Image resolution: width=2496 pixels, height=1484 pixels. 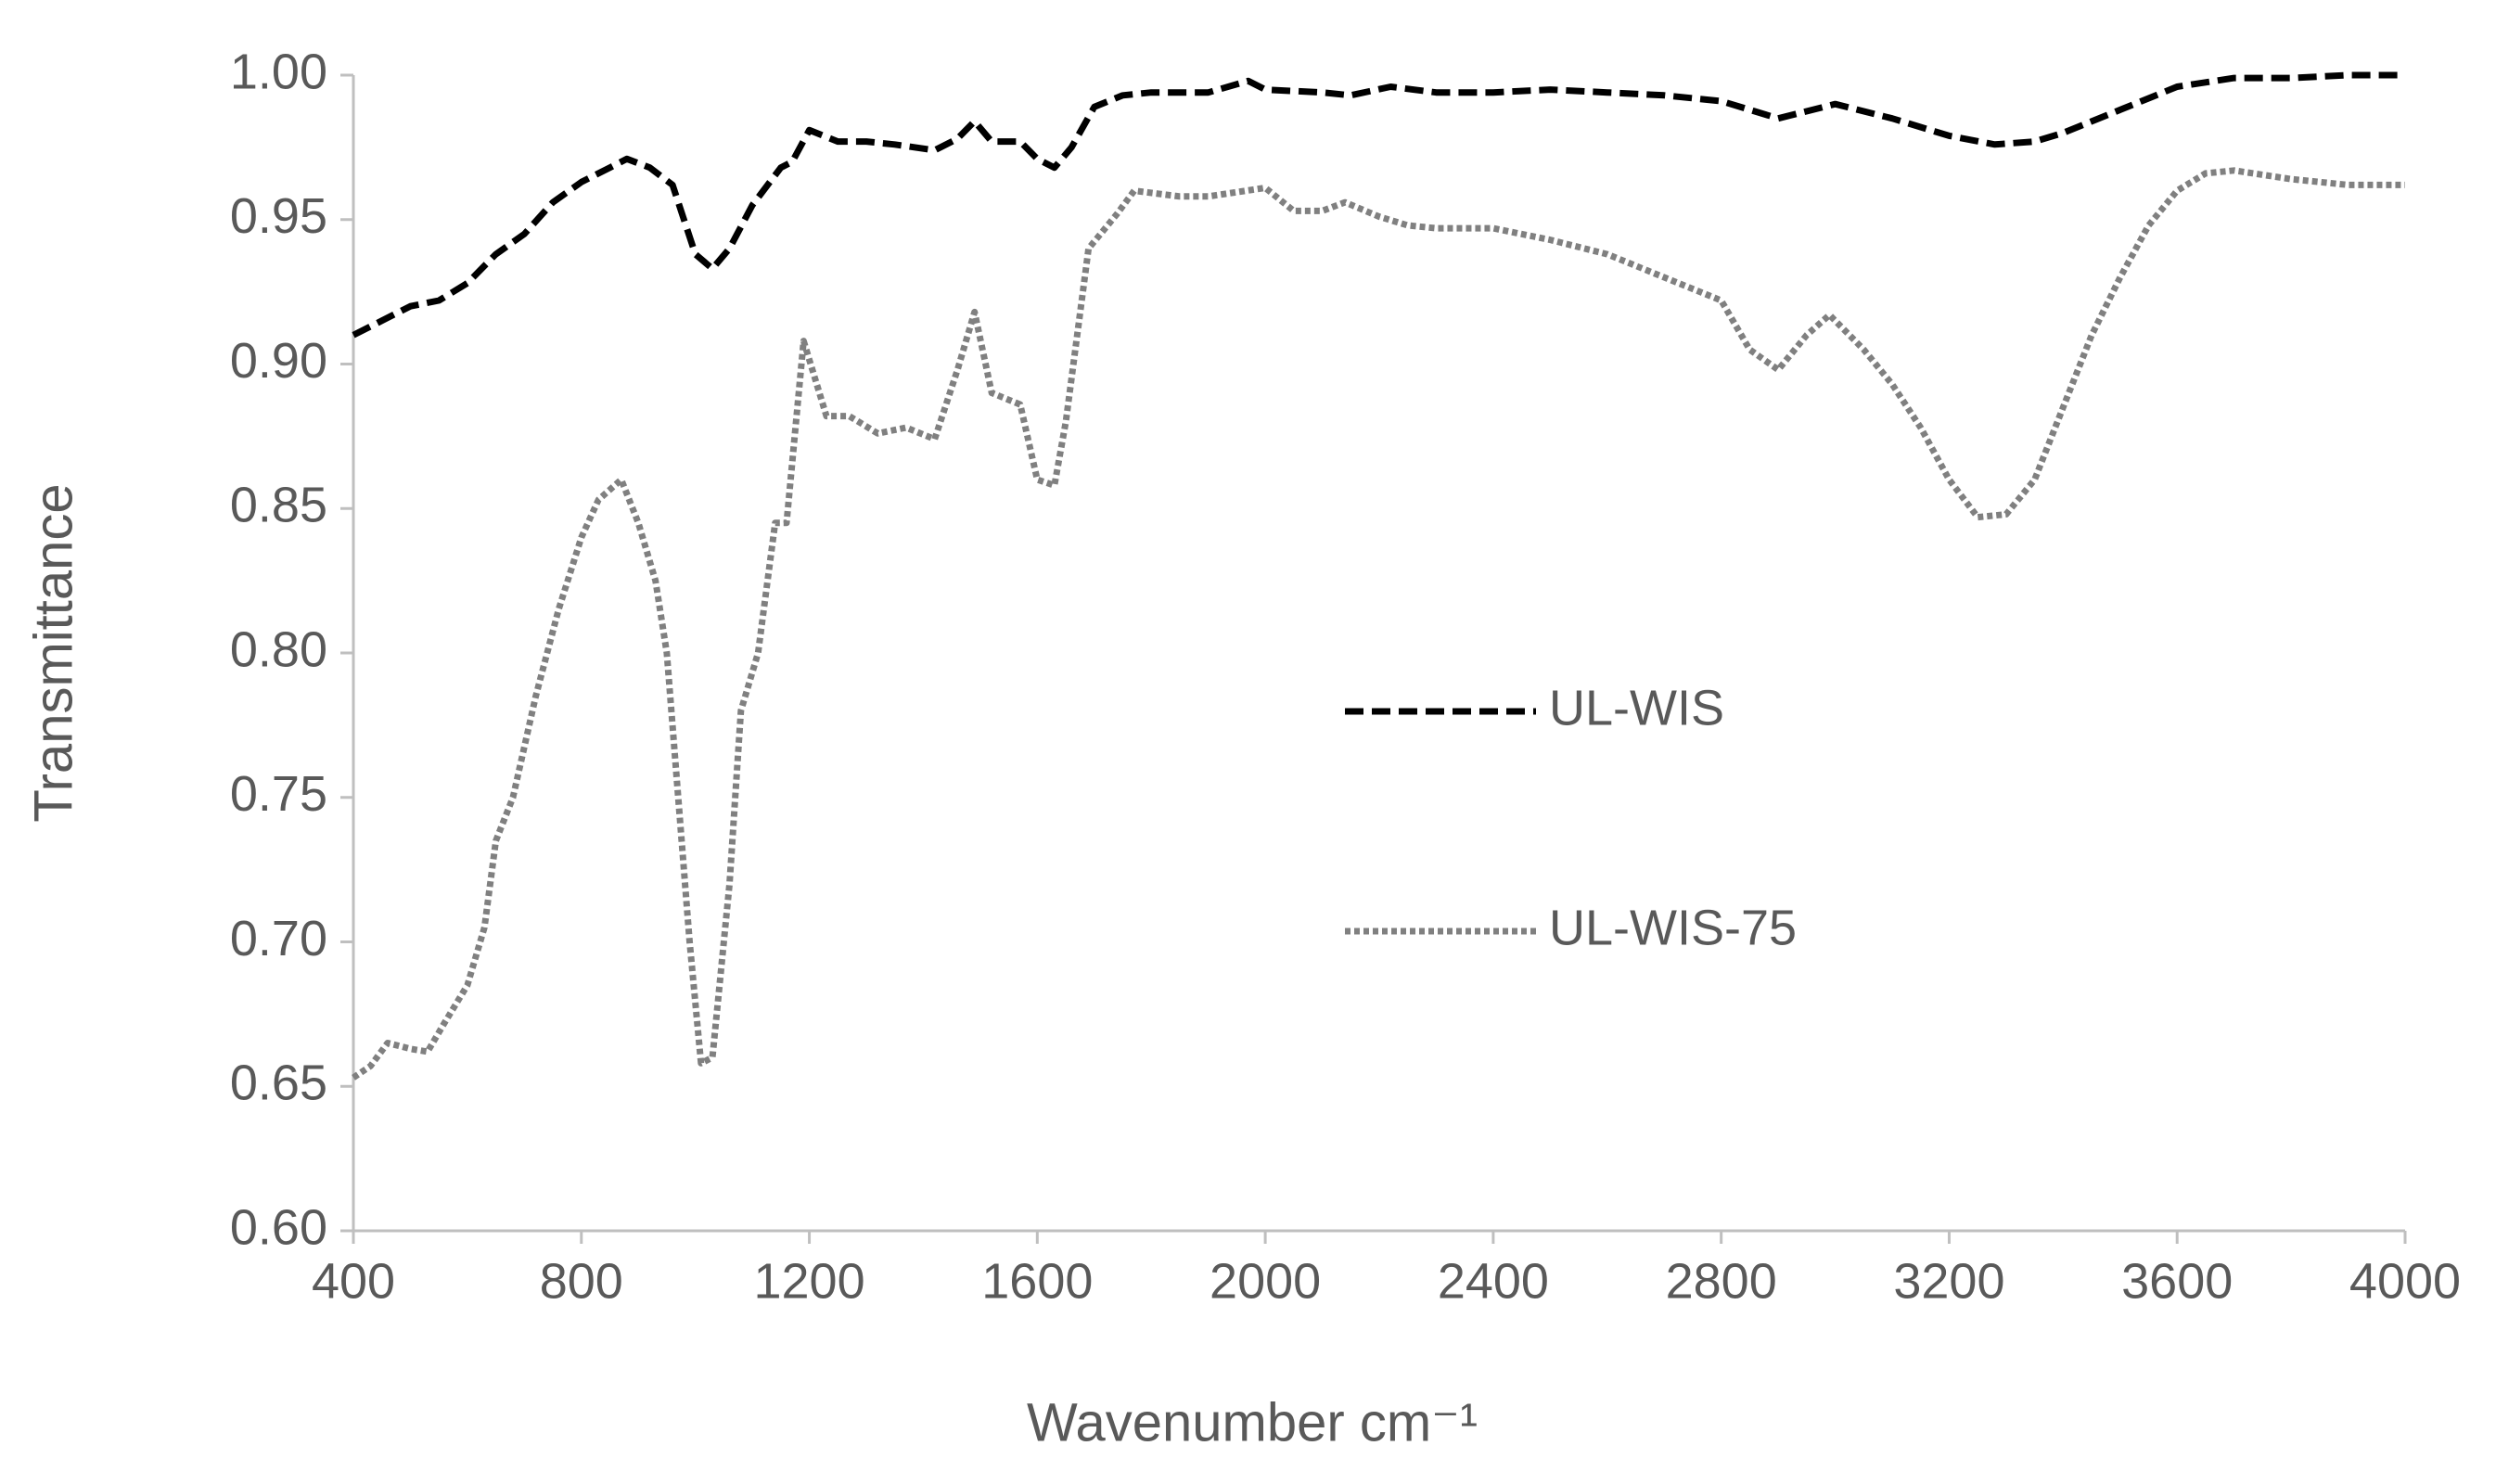 I want to click on y-tick-label: 0.80, so click(x=278, y=649).